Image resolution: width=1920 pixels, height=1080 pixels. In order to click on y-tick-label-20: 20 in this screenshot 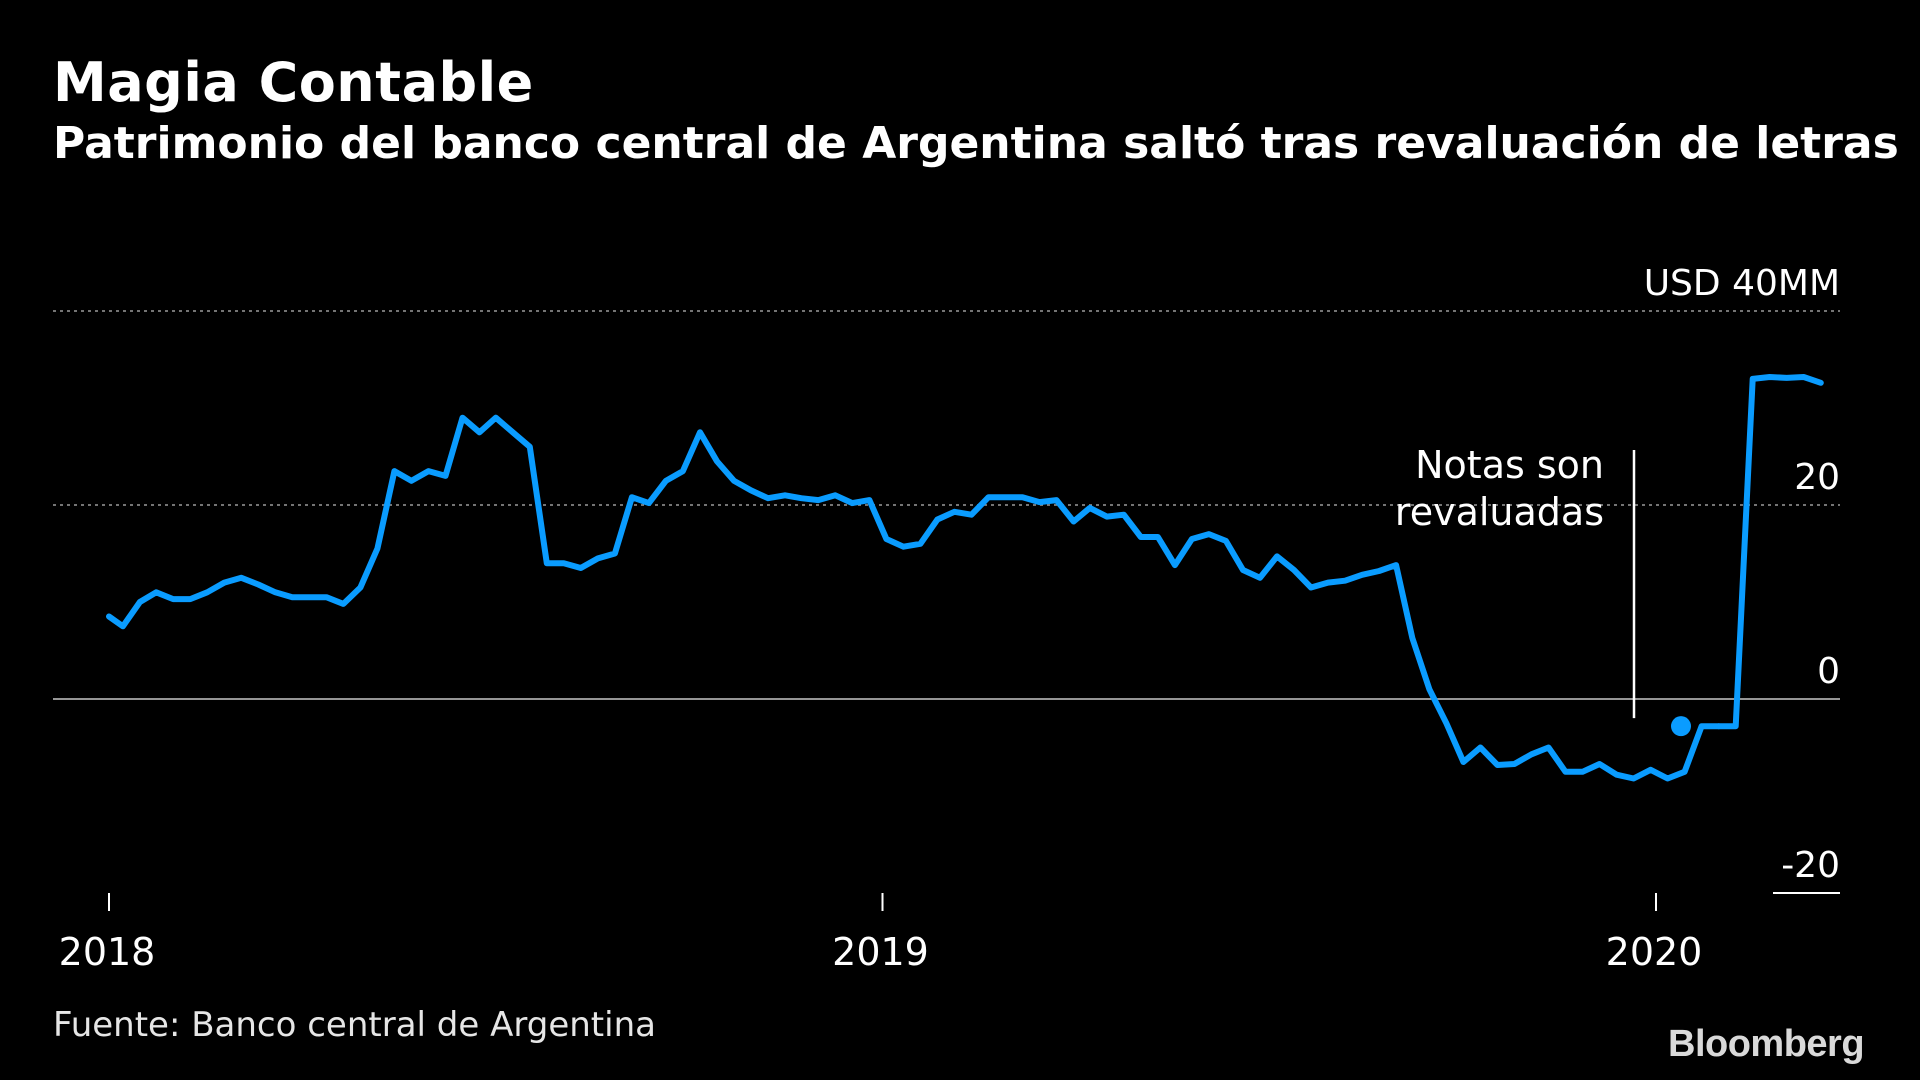, I will do `click(1817, 477)`.